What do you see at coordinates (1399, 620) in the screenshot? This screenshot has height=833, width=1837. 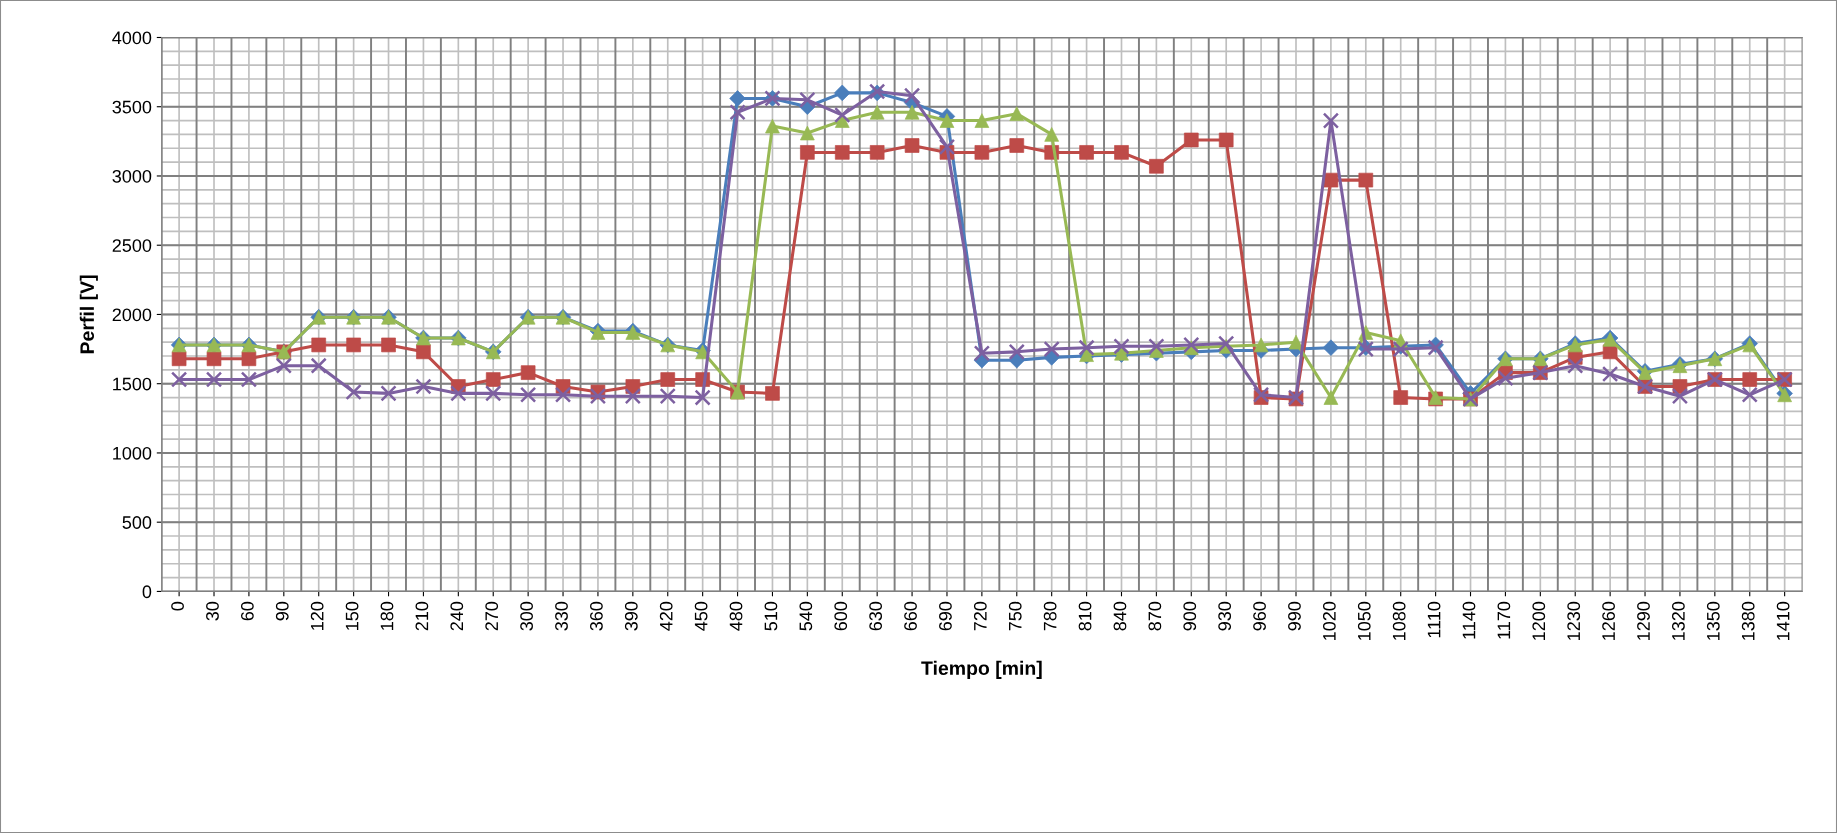 I see `x-tick-label: 1080` at bounding box center [1399, 620].